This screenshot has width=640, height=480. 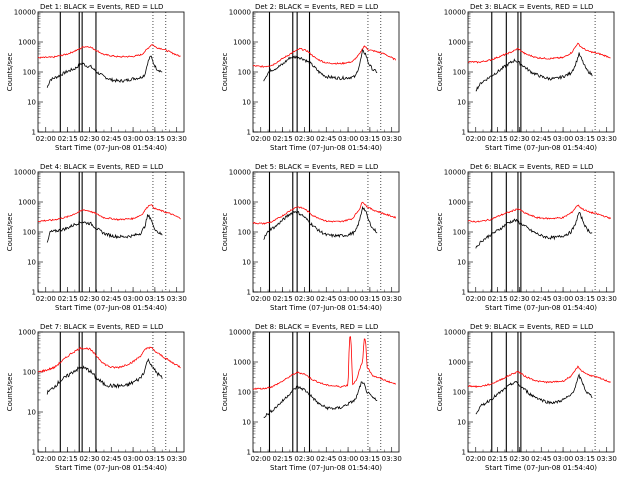 What do you see at coordinates (531, 7) in the screenshot?
I see `plot-title: Det 3: BLACK = Events, RED = LLD` at bounding box center [531, 7].